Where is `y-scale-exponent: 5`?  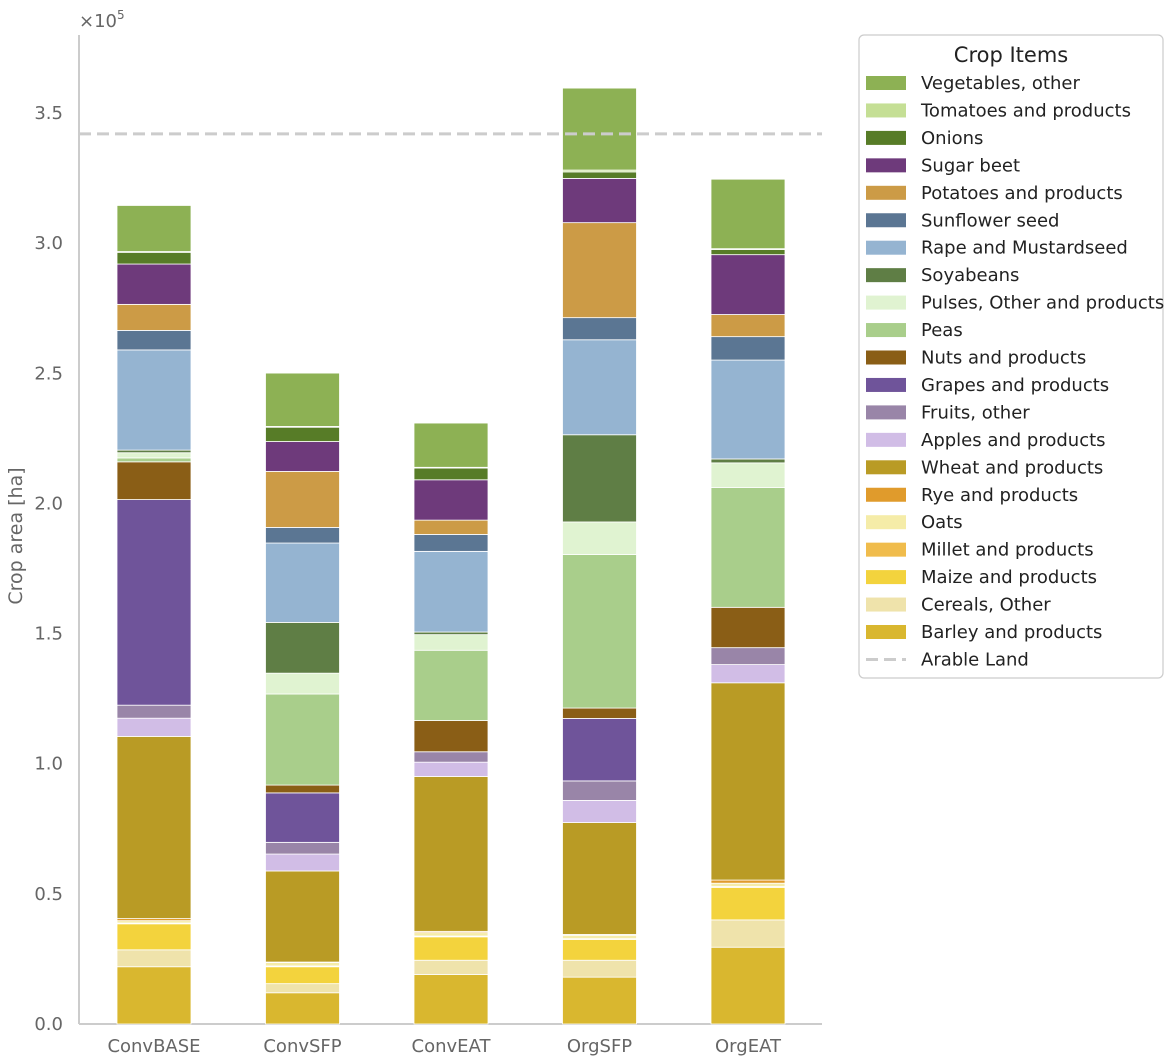 y-scale-exponent: 5 is located at coordinates (121, 15).